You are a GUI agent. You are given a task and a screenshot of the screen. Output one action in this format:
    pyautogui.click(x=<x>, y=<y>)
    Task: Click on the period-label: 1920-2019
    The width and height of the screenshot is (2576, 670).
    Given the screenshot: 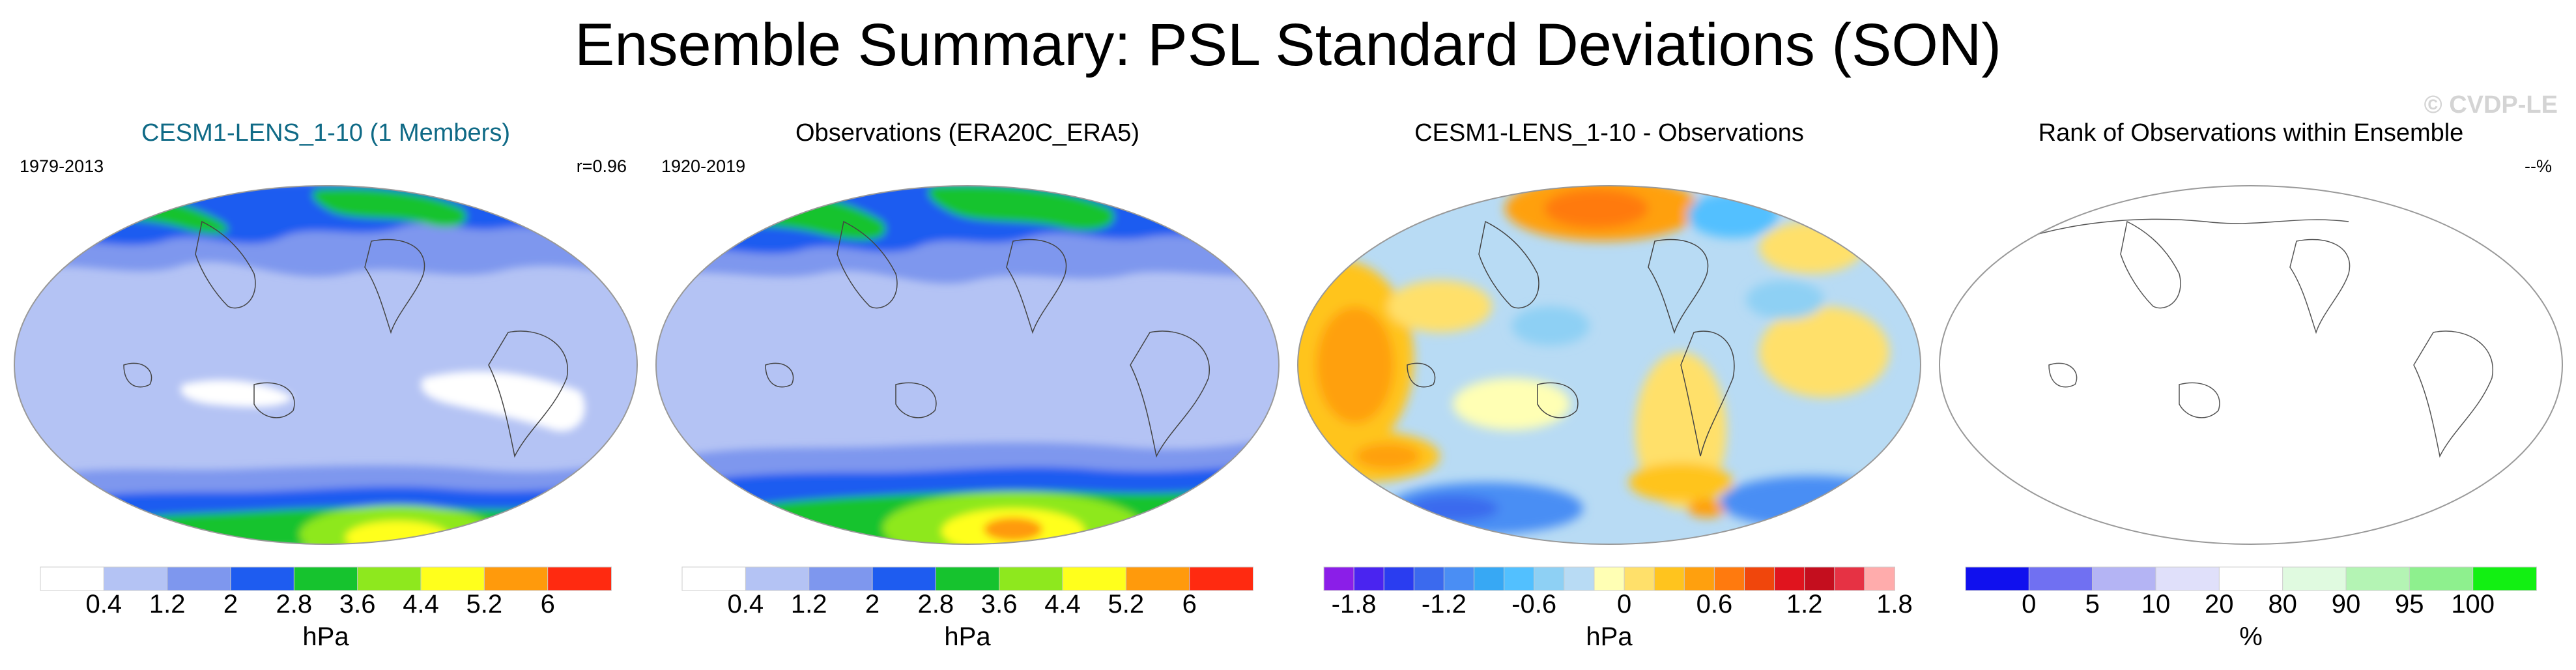 What is the action you would take?
    pyautogui.click(x=704, y=166)
    